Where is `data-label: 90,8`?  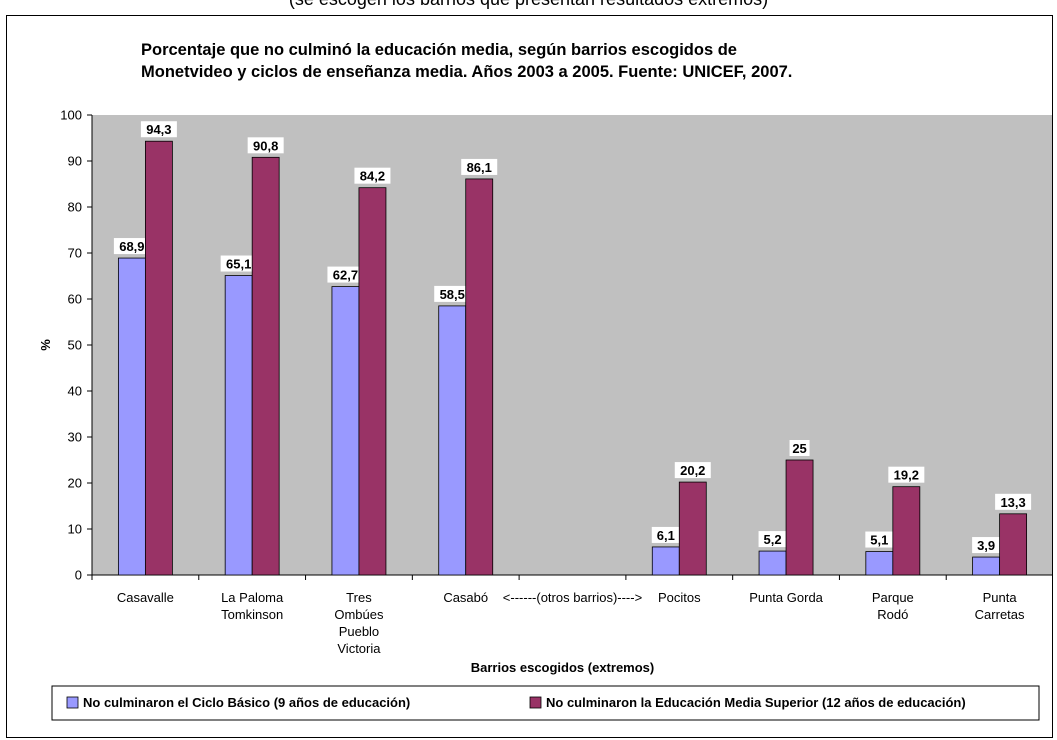 data-label: 90,8 is located at coordinates (265, 145).